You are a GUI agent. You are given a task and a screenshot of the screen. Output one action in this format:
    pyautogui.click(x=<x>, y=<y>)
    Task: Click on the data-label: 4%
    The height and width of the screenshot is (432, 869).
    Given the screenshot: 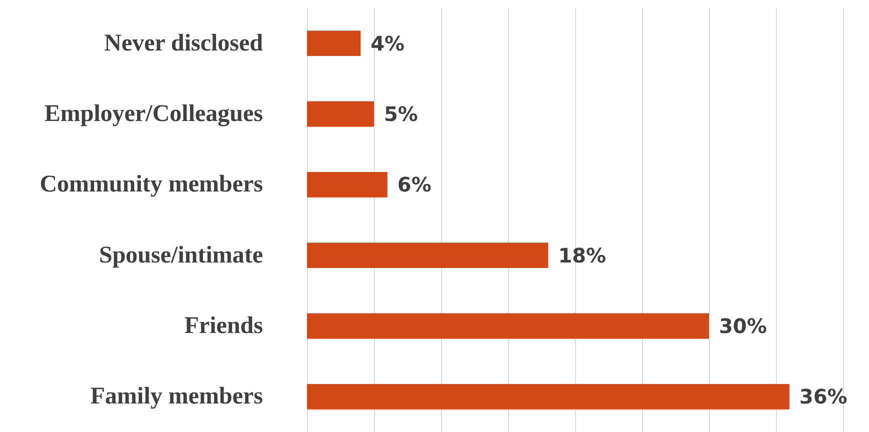 What is the action you would take?
    pyautogui.click(x=387, y=43)
    